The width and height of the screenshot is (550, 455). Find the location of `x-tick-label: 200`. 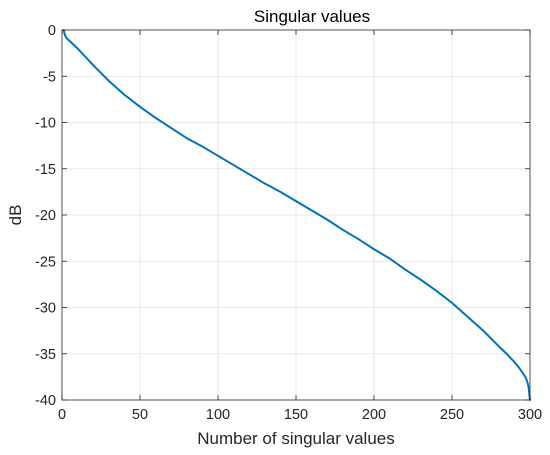

x-tick-label: 200 is located at coordinates (374, 415).